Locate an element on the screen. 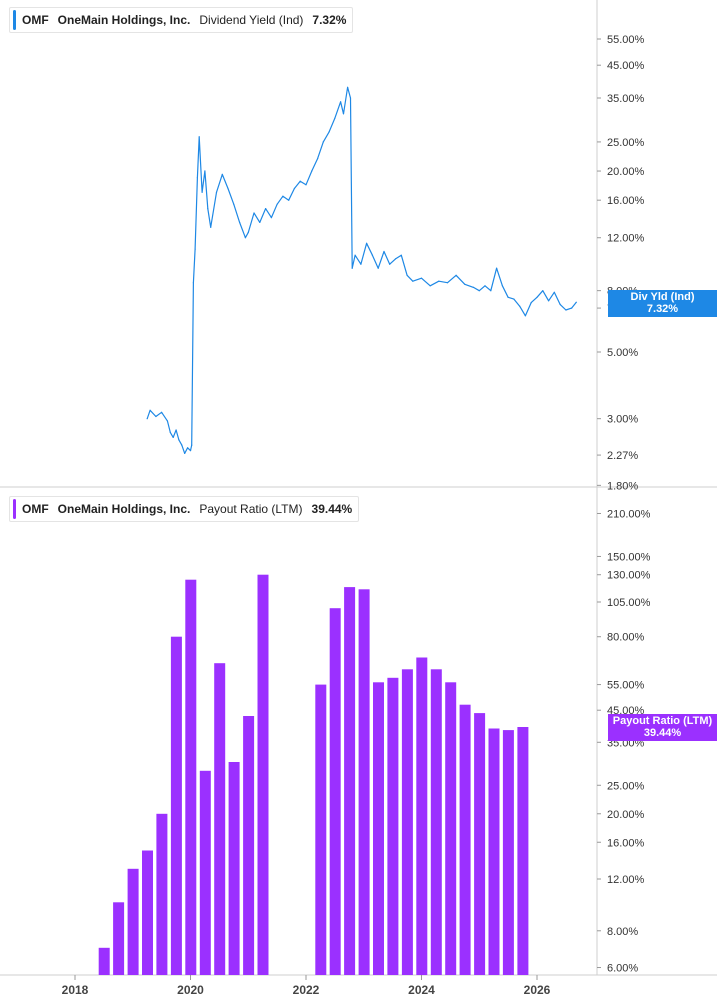 This screenshot has width=717, height=1005. tag-label: Payout Ratio (LTM) is located at coordinates (662, 721).